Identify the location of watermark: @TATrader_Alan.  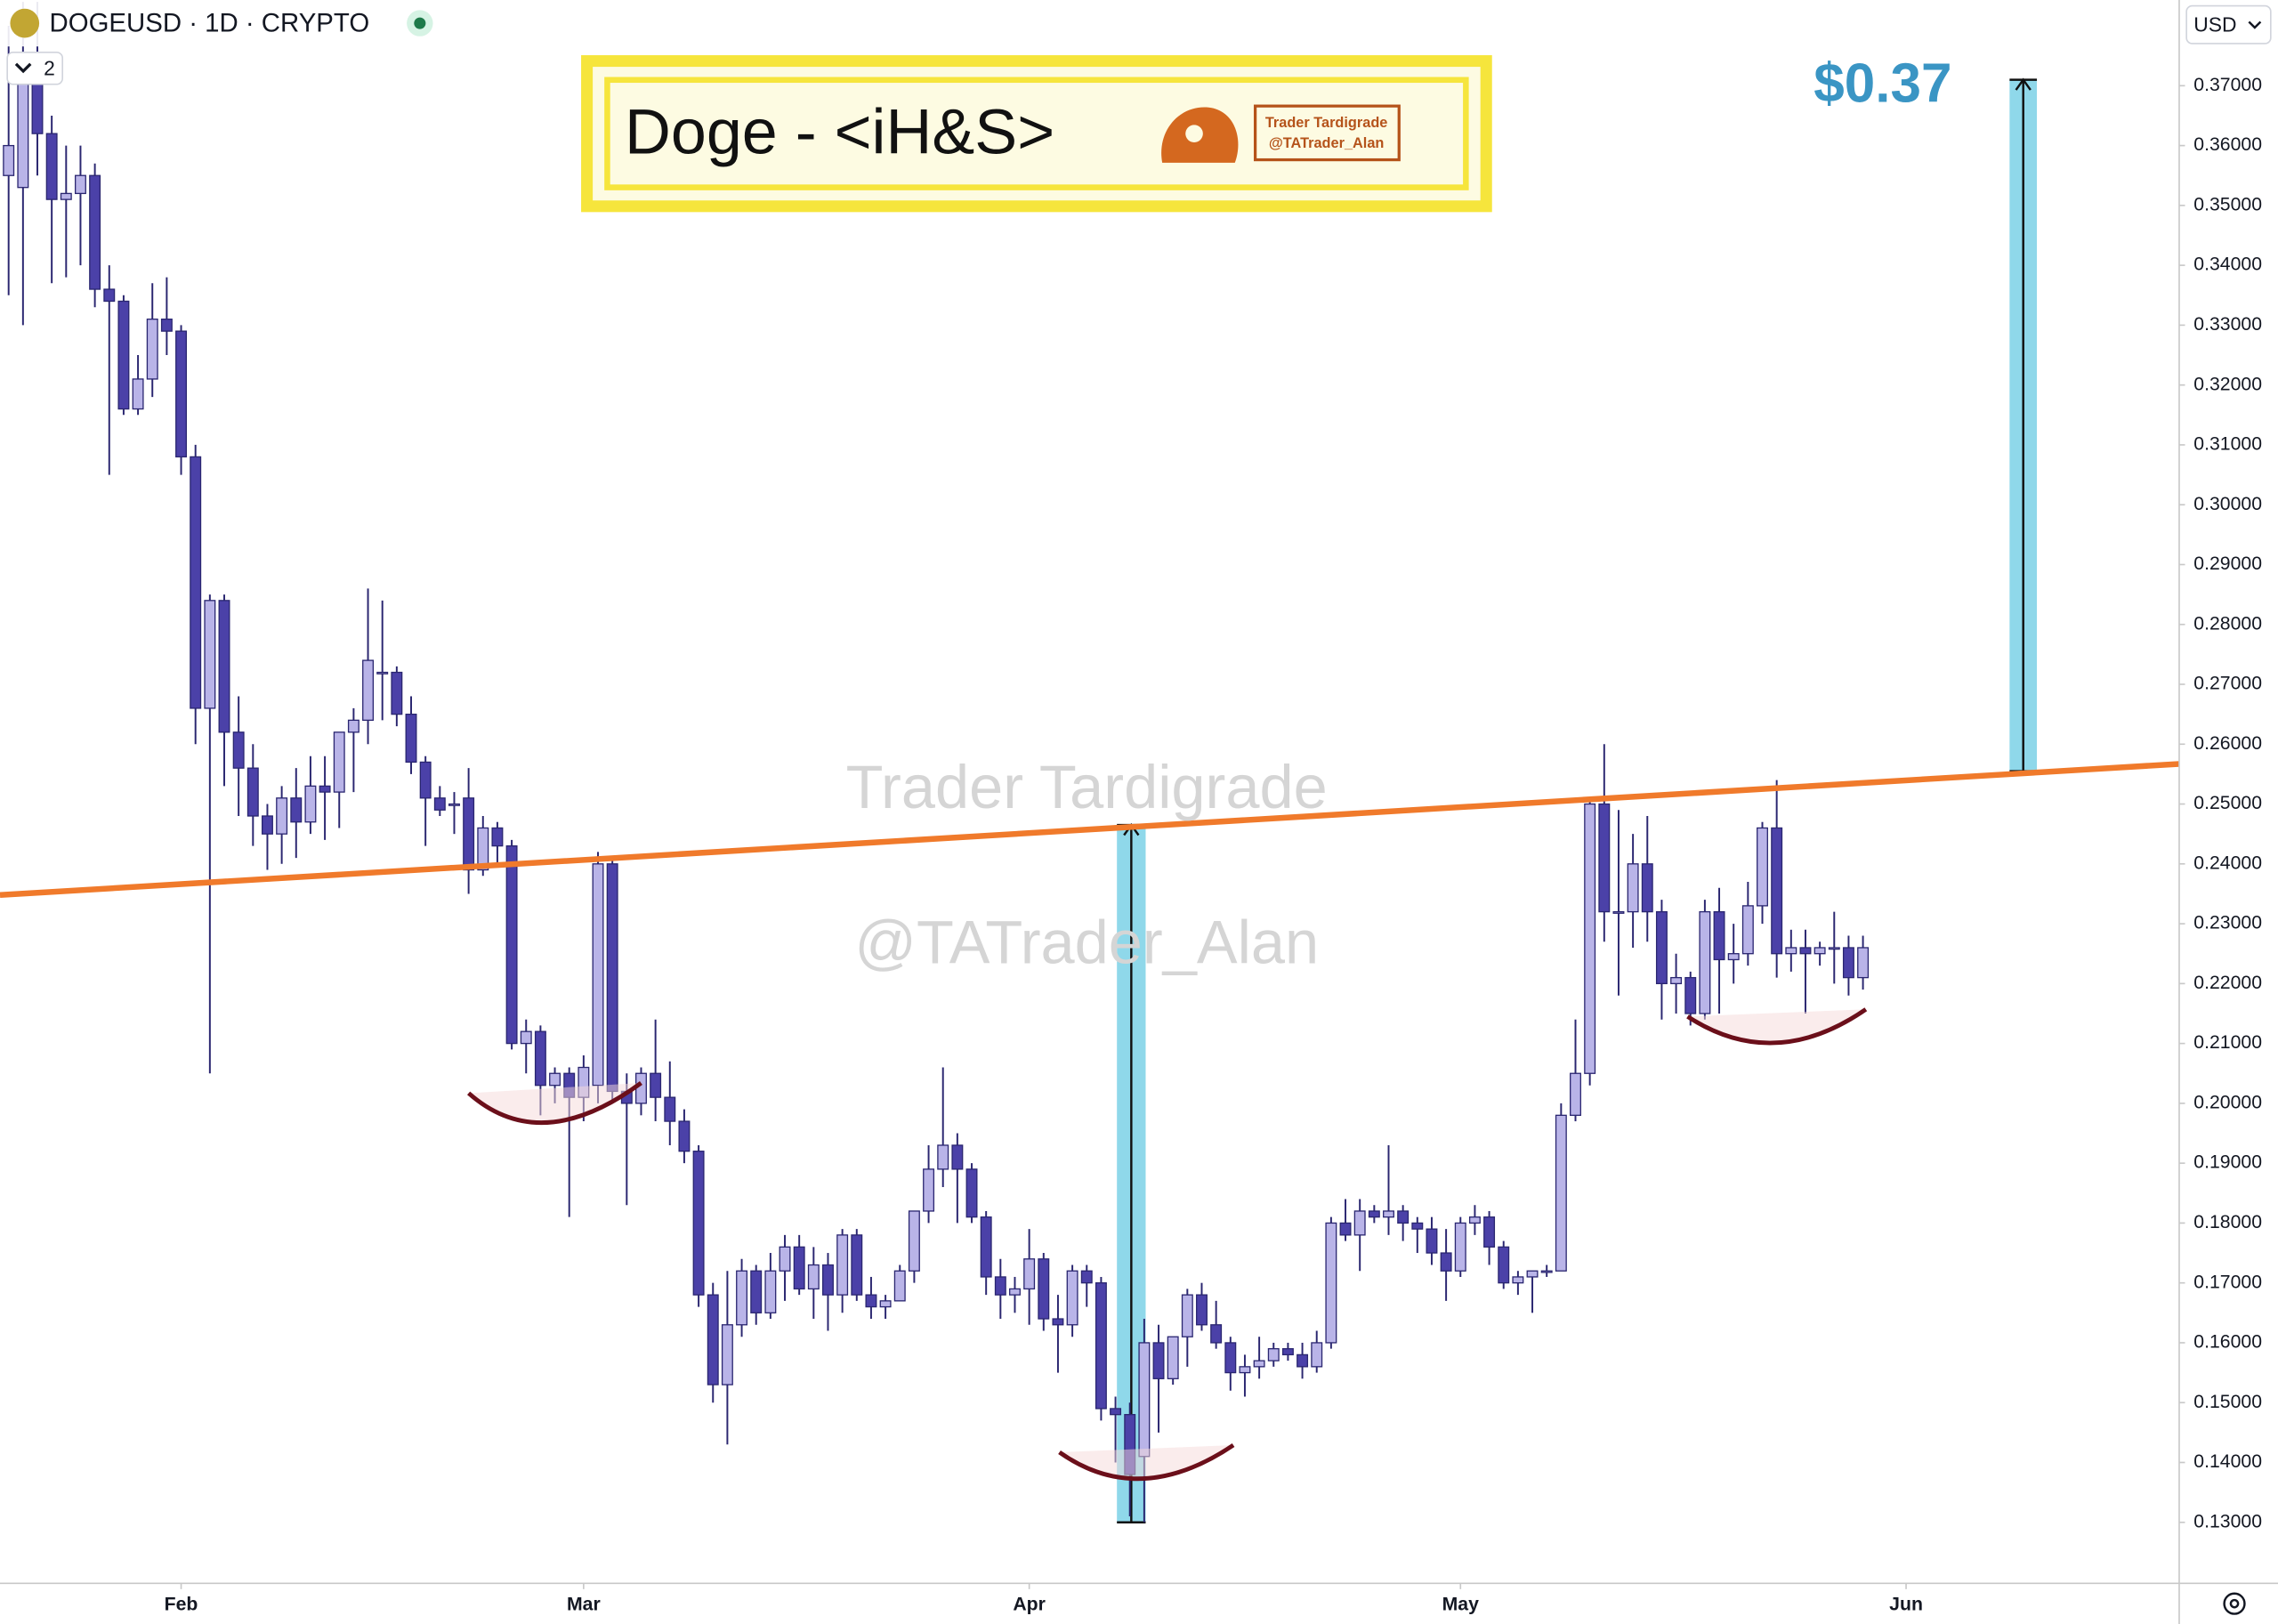
(1086, 942).